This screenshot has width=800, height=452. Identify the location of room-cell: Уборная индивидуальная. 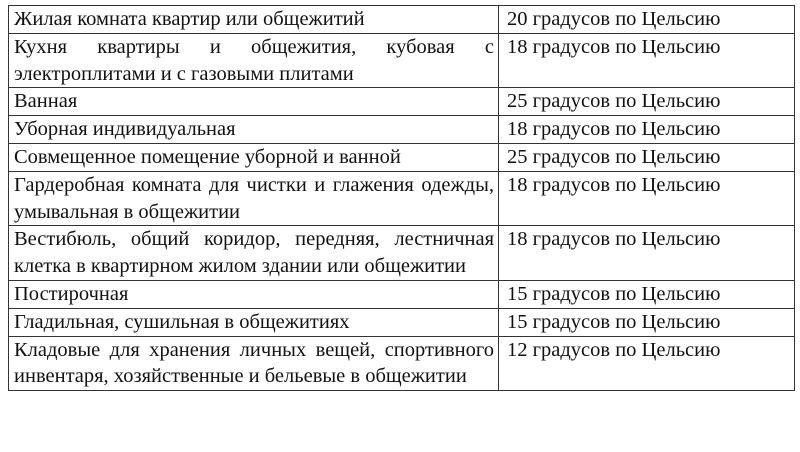
(253, 129).